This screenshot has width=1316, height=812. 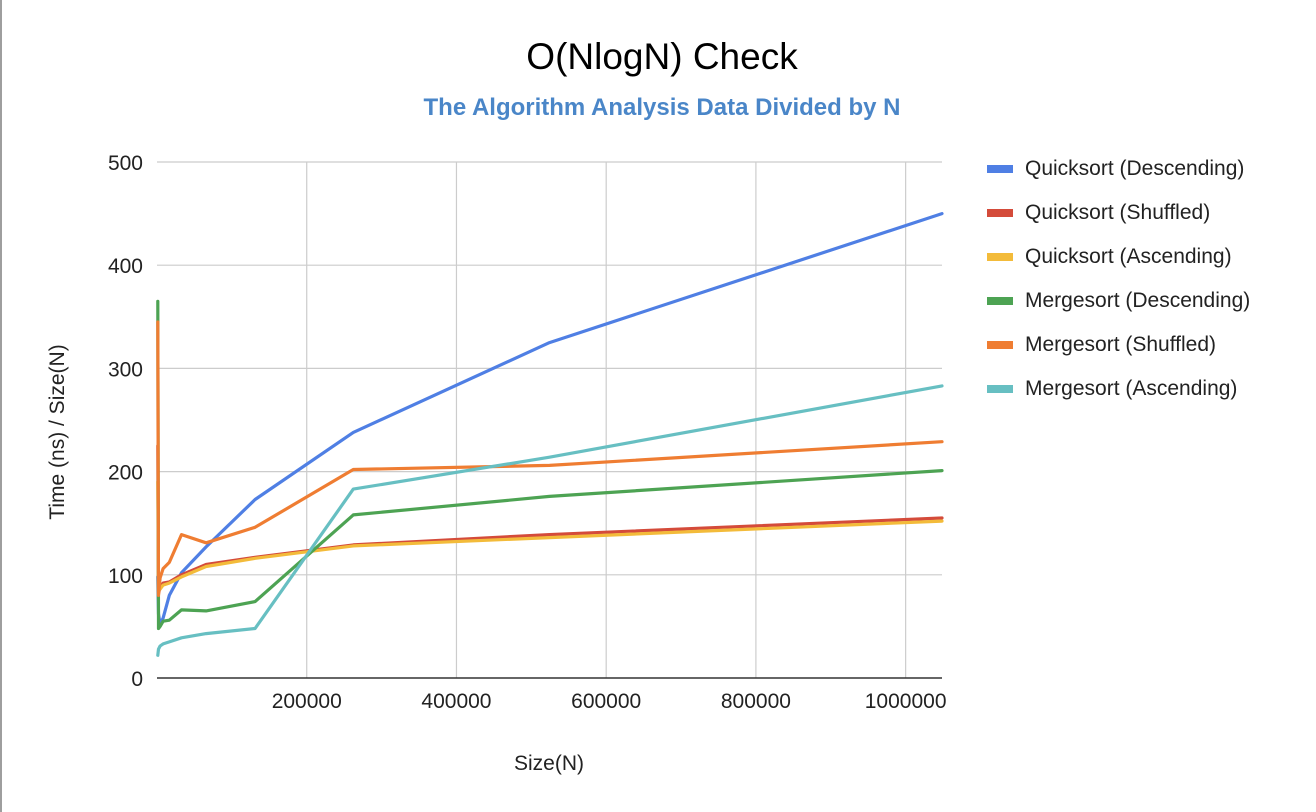 I want to click on y-tick-label: 300, so click(x=125, y=369).